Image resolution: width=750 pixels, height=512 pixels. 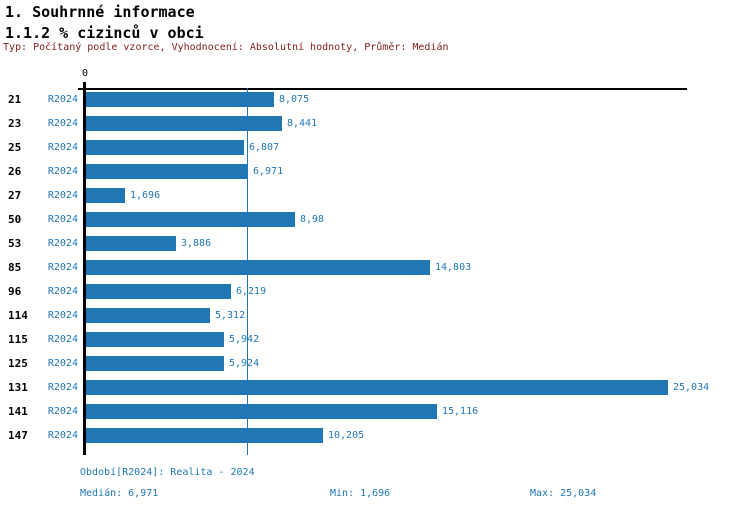 What do you see at coordinates (375, 363) in the screenshot?
I see `bar-row: 125 R2024 5,924` at bounding box center [375, 363].